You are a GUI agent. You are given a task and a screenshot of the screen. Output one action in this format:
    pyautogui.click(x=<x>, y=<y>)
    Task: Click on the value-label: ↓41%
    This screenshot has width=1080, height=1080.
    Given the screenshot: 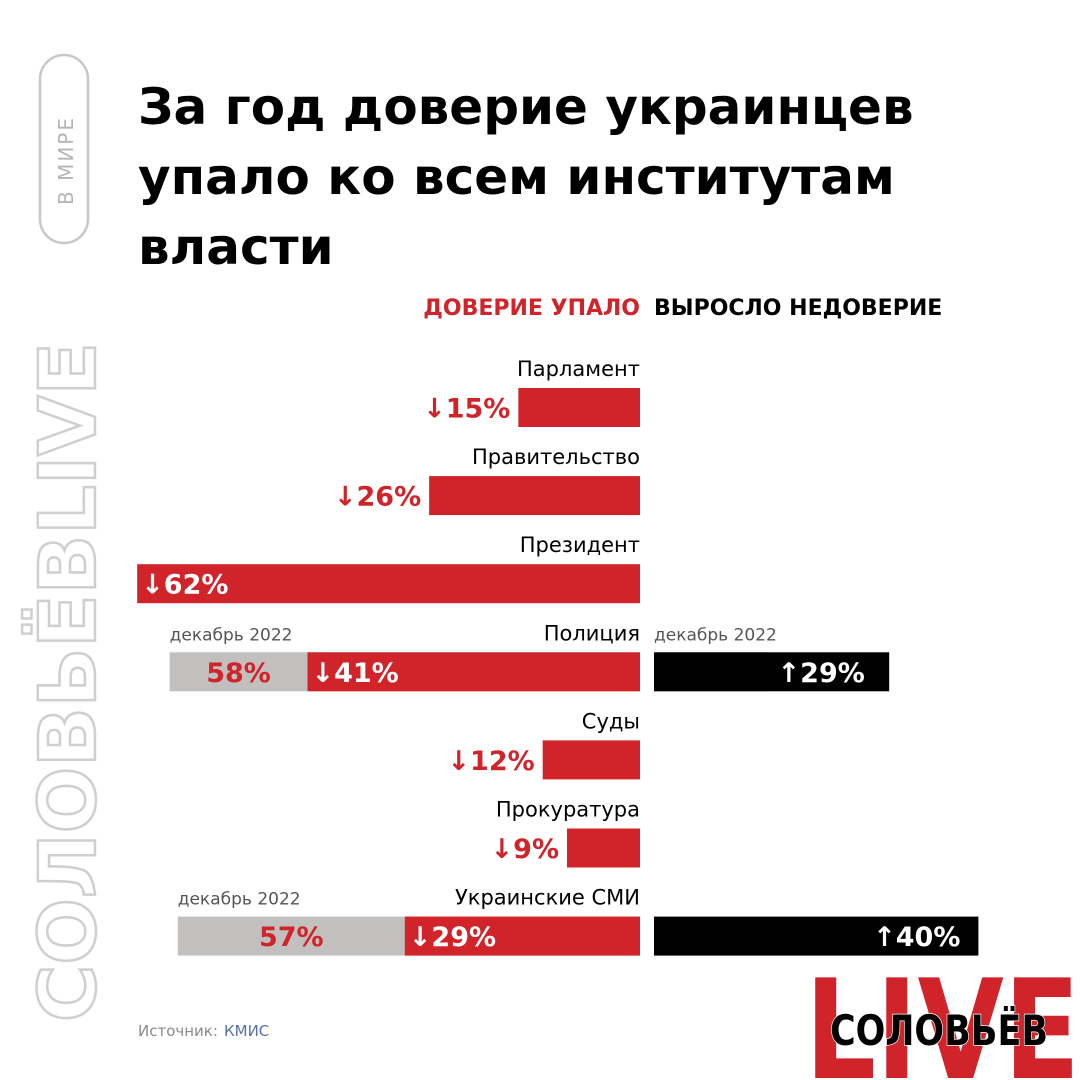 What is the action you would take?
    pyautogui.click(x=354, y=673)
    